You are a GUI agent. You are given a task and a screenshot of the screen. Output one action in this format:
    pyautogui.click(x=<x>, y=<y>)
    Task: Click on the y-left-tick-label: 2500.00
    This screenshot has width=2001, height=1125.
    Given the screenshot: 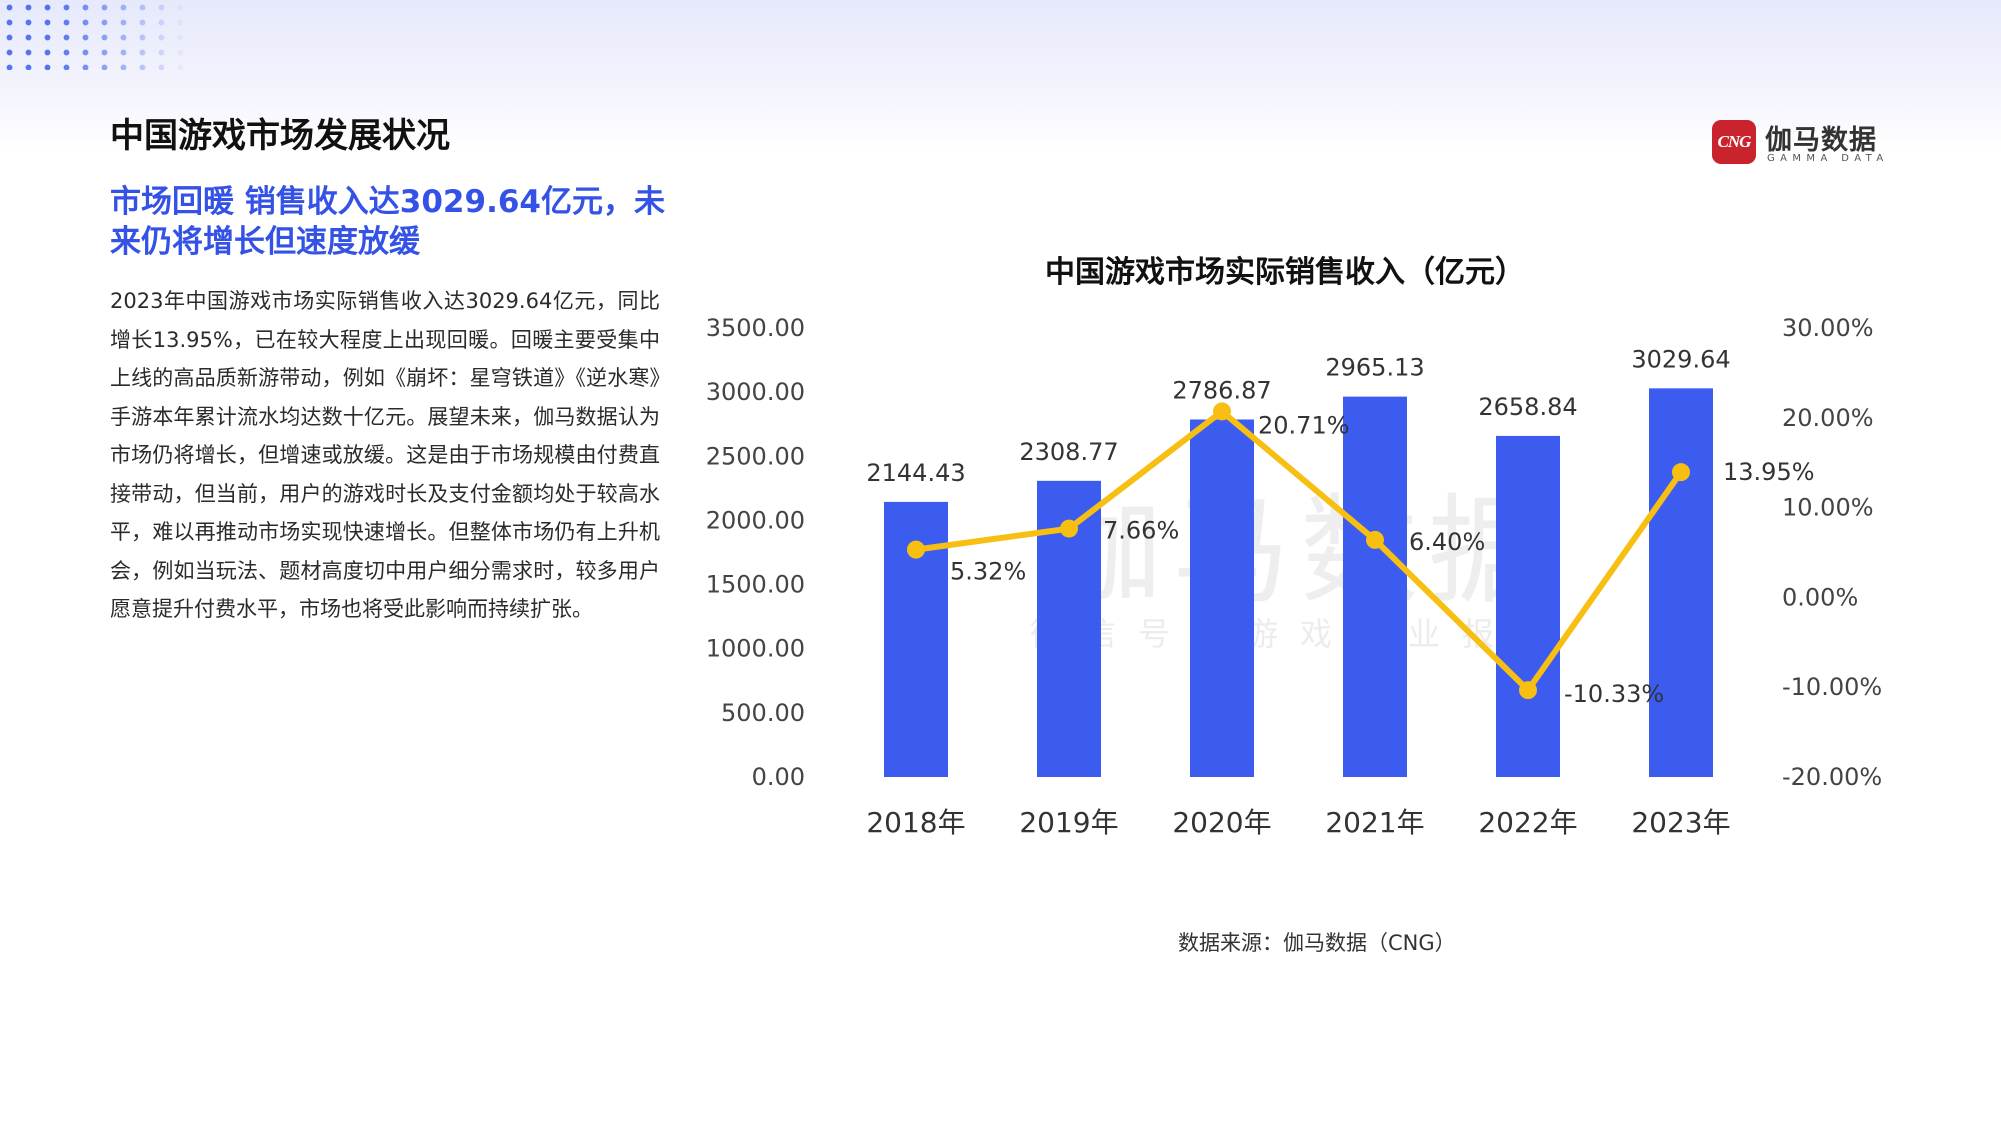 What is the action you would take?
    pyautogui.click(x=755, y=456)
    